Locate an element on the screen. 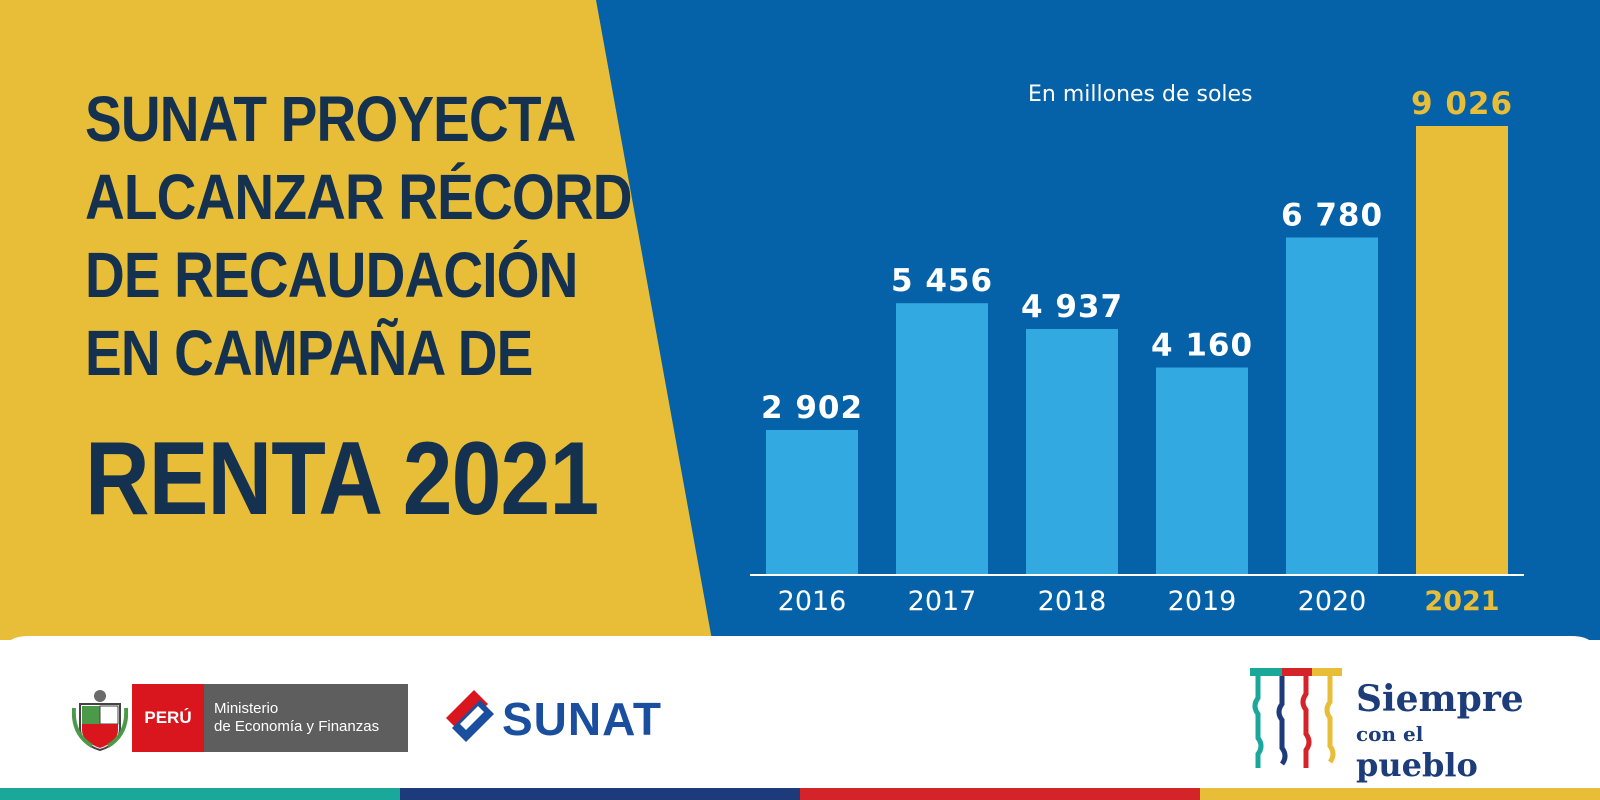 The width and height of the screenshot is (1600, 800). slogan-line-1: Siempre is located at coordinates (1440, 699).